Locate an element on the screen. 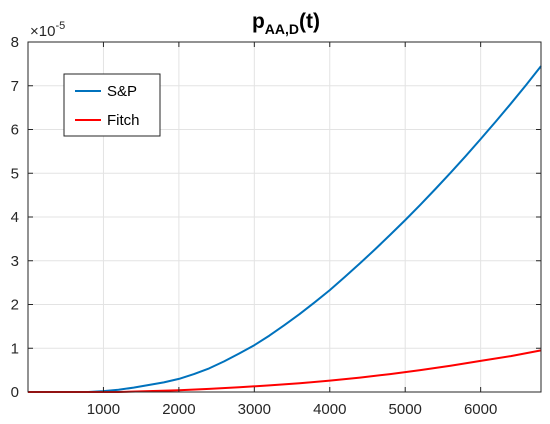  x-tick-label: 1000 is located at coordinates (103, 409).